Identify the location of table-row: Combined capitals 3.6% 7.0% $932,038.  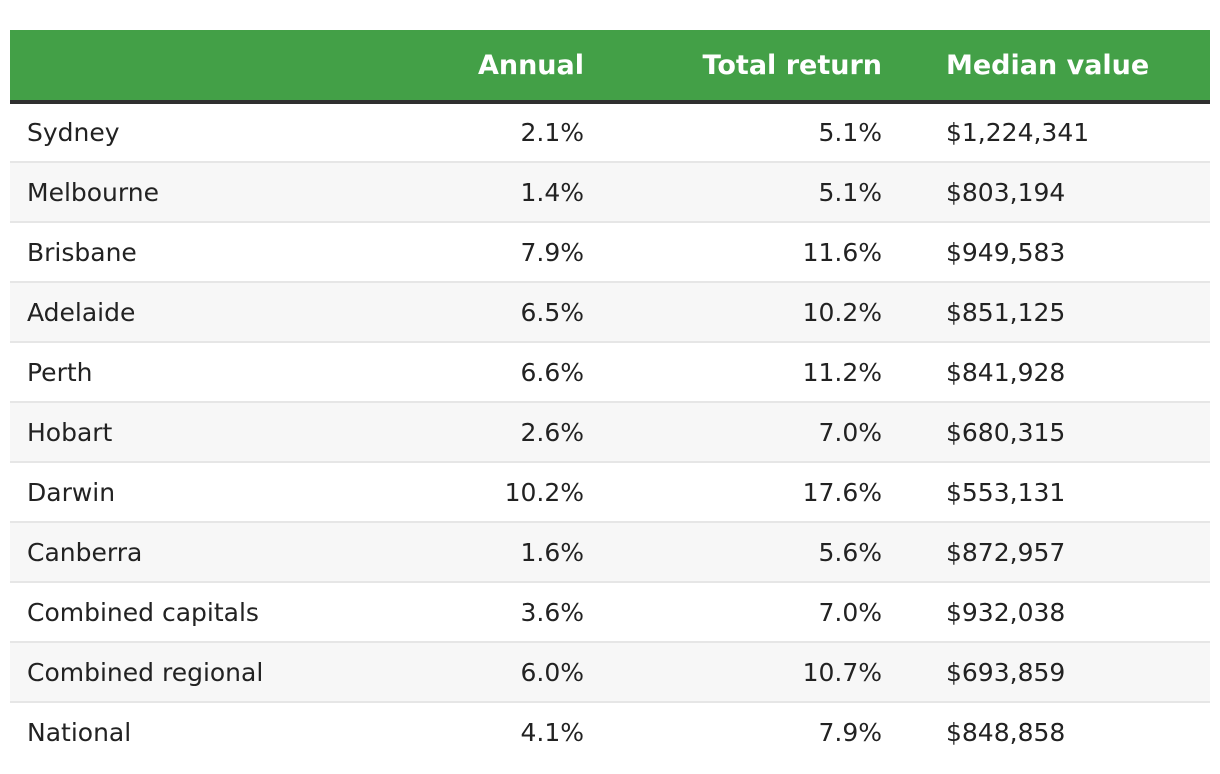
(610, 612).